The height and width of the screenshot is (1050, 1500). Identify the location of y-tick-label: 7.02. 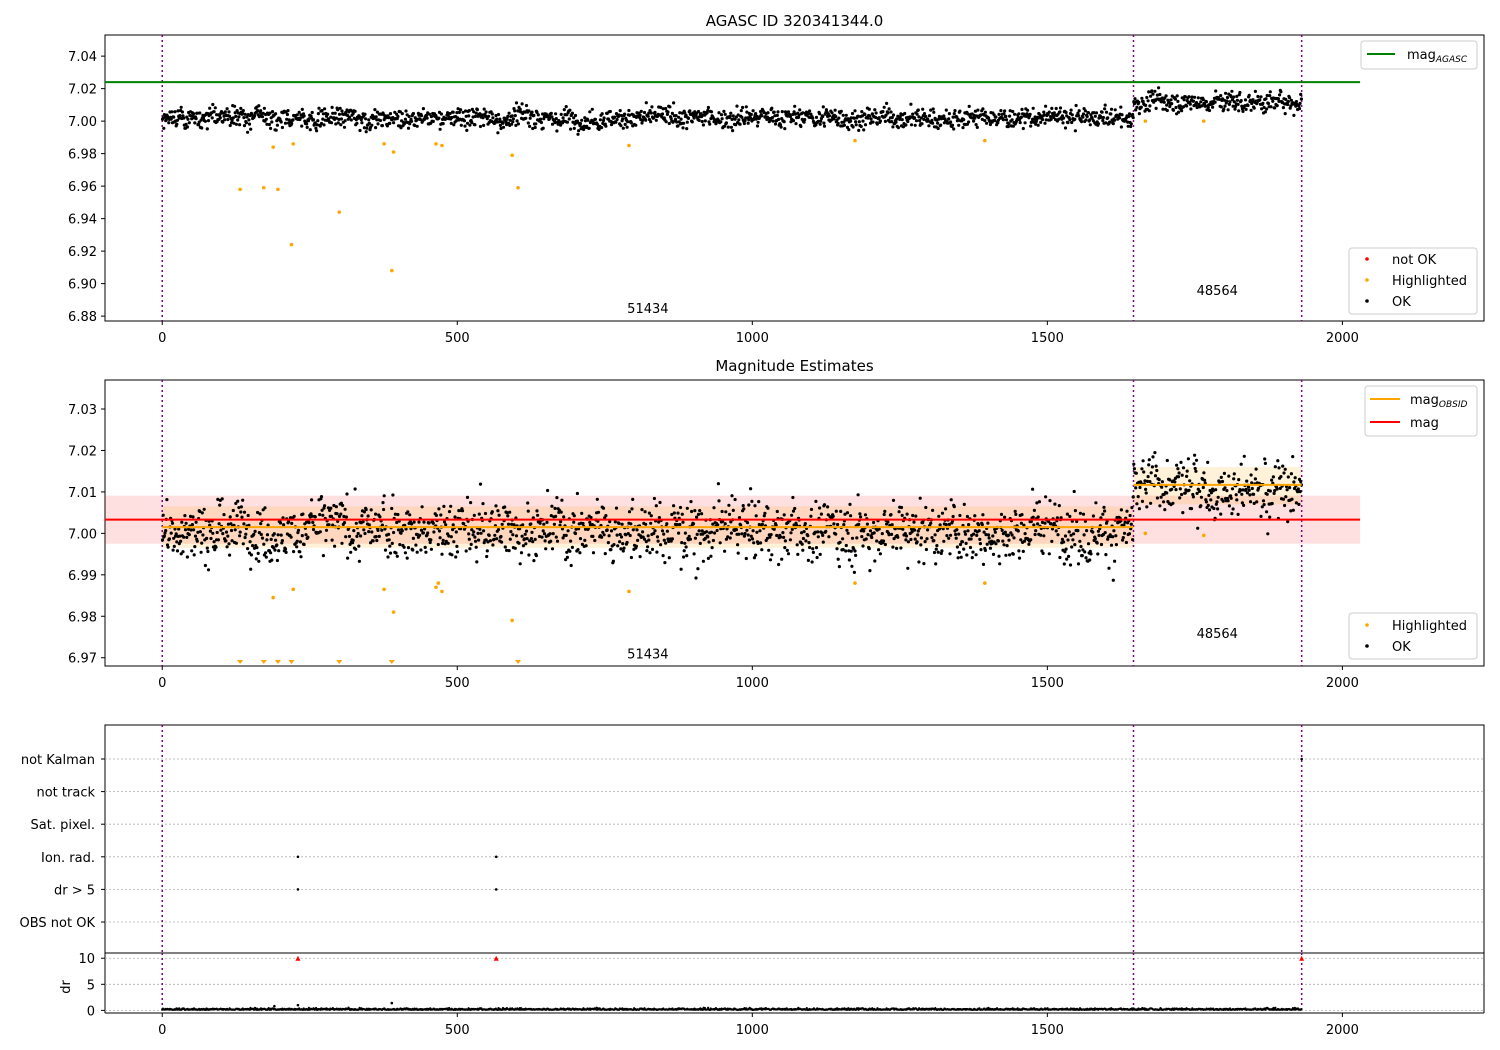
(82, 90).